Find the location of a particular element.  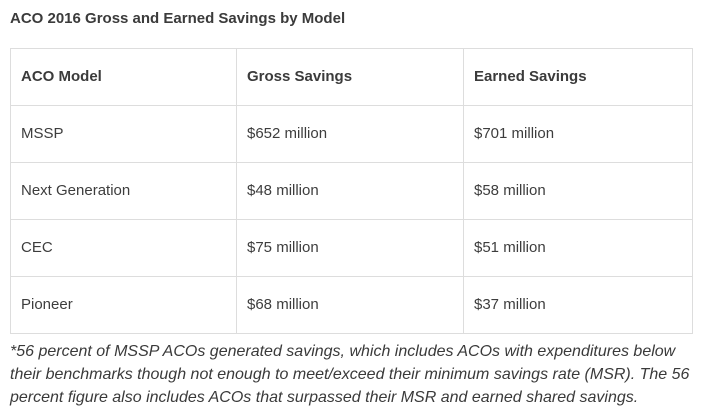

cell-gross: $652 million is located at coordinates (350, 134).